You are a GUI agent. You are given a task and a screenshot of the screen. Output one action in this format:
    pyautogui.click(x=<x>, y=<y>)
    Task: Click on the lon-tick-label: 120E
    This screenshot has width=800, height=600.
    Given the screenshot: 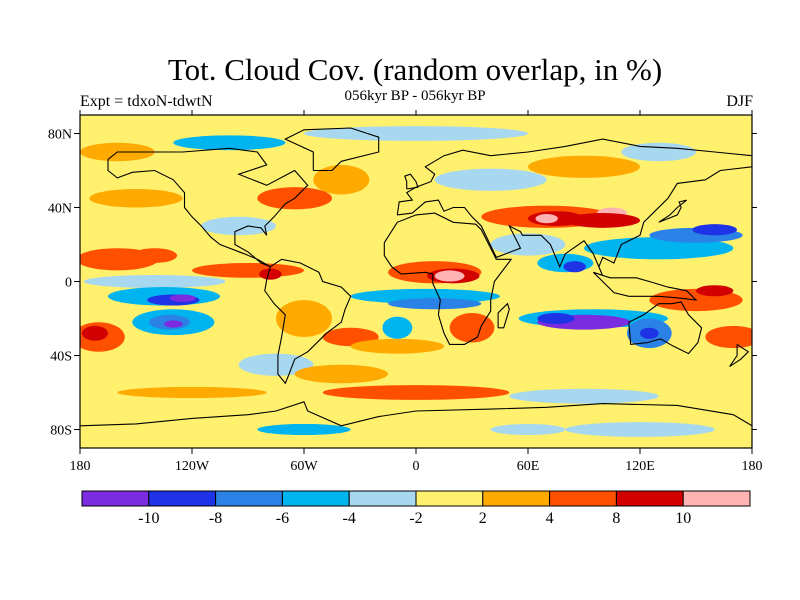 What is the action you would take?
    pyautogui.click(x=640, y=466)
    